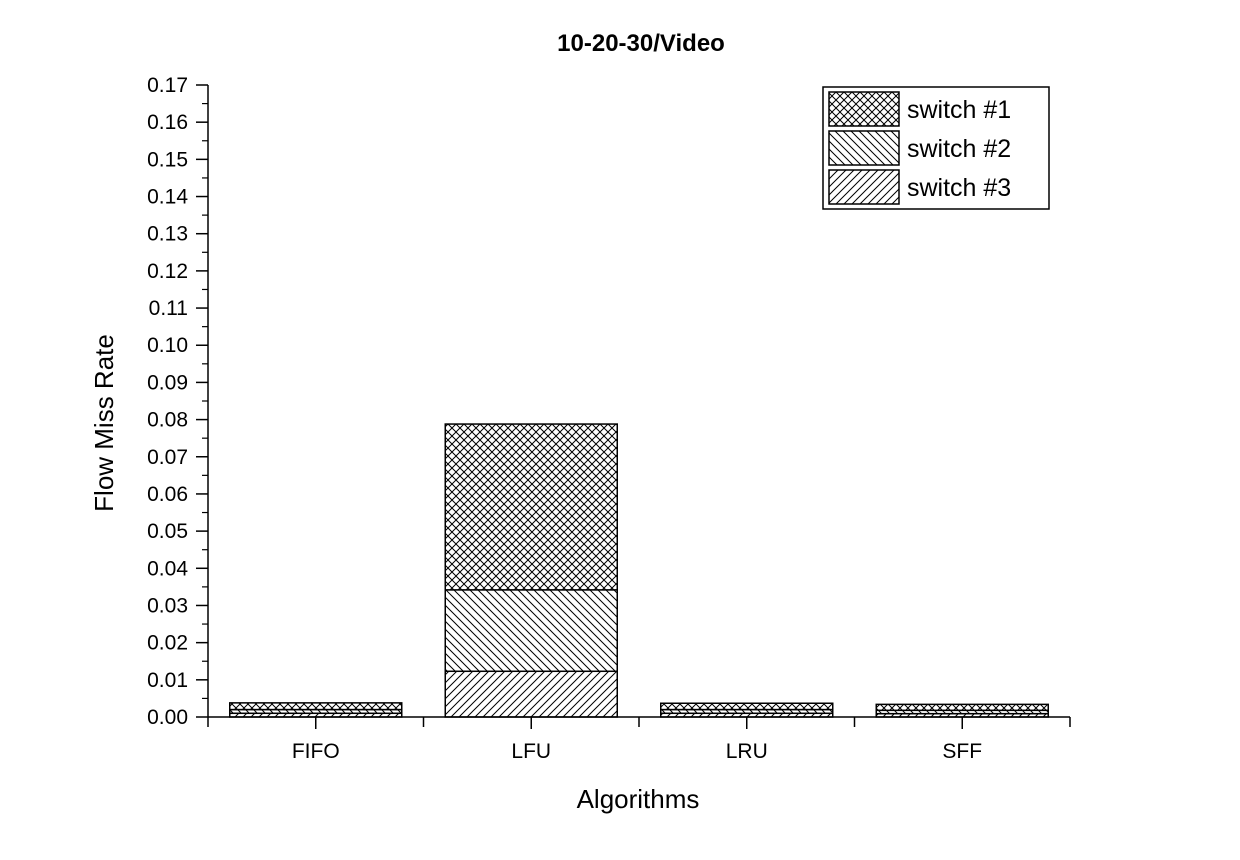  I want to click on y-tick-label: 0.08, so click(167, 420).